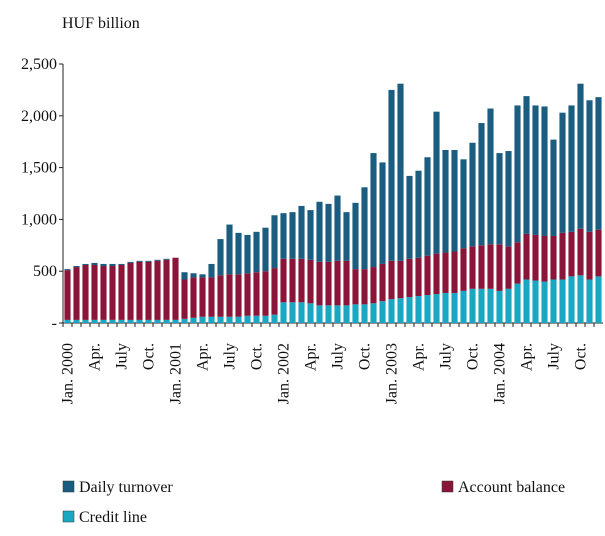 The width and height of the screenshot is (605, 536). Describe the element at coordinates (39, 116) in the screenshot. I see `y-tick-label: 2,000` at that location.